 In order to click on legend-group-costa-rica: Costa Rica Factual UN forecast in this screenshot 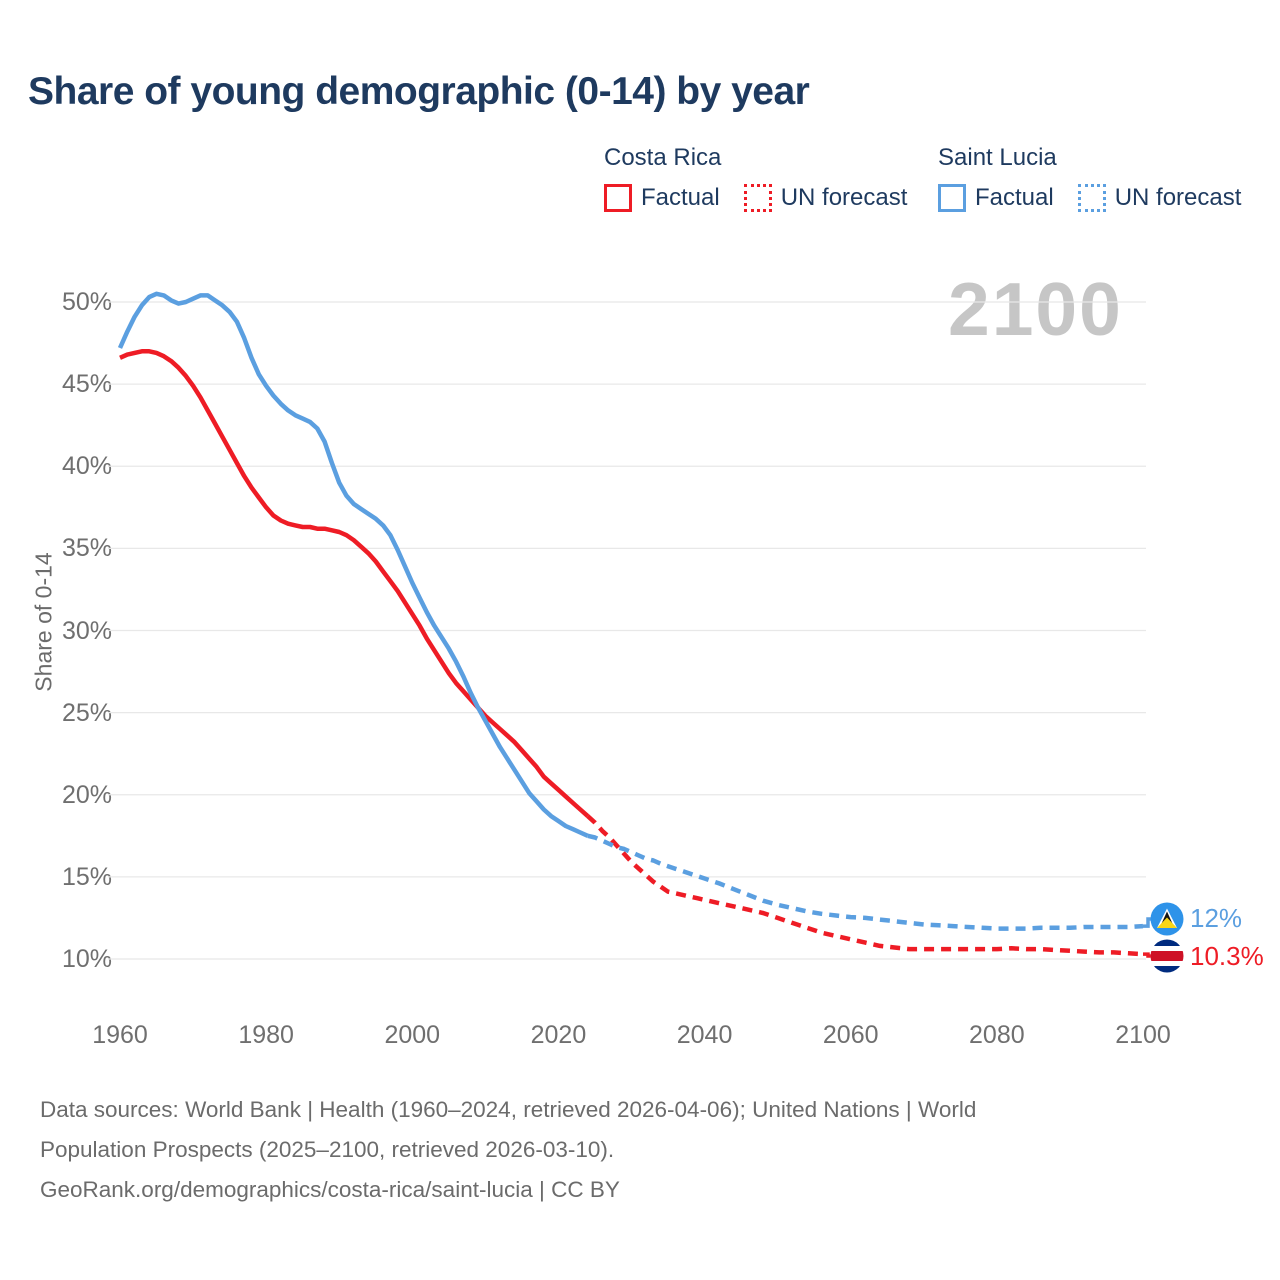, I will do `click(767, 178)`.